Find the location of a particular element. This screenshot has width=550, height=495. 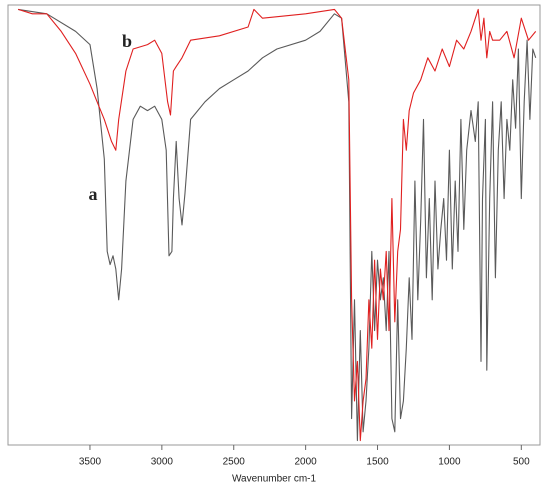

x-tick-label: 2500 is located at coordinates (234, 462).